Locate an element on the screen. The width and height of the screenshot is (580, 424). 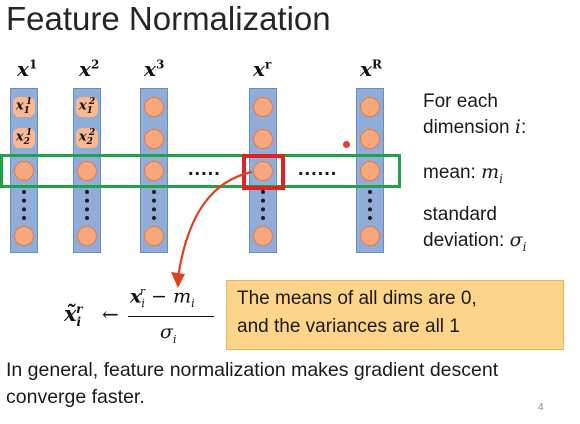
note-line1: The means of all dims are 0, is located at coordinates (357, 298).